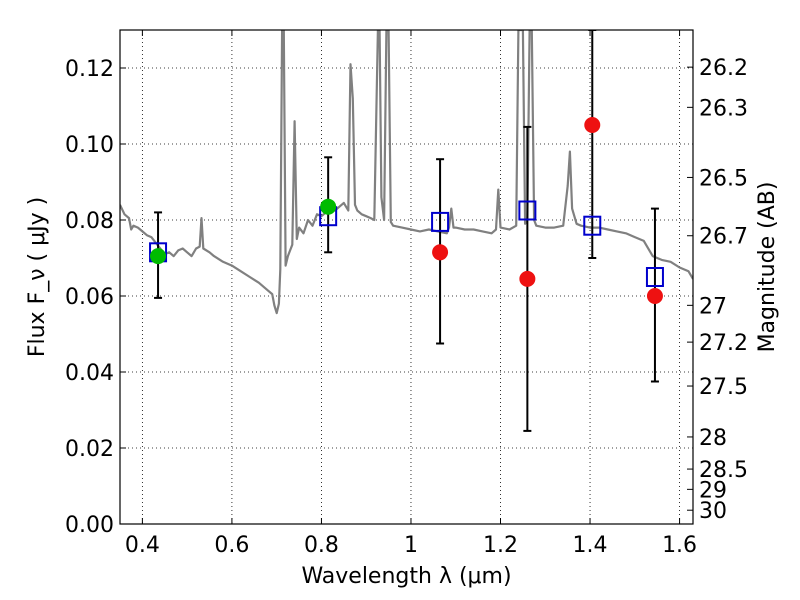 The height and width of the screenshot is (600, 800). What do you see at coordinates (713, 306) in the screenshot?
I see `y2-tick-label: 27` at bounding box center [713, 306].